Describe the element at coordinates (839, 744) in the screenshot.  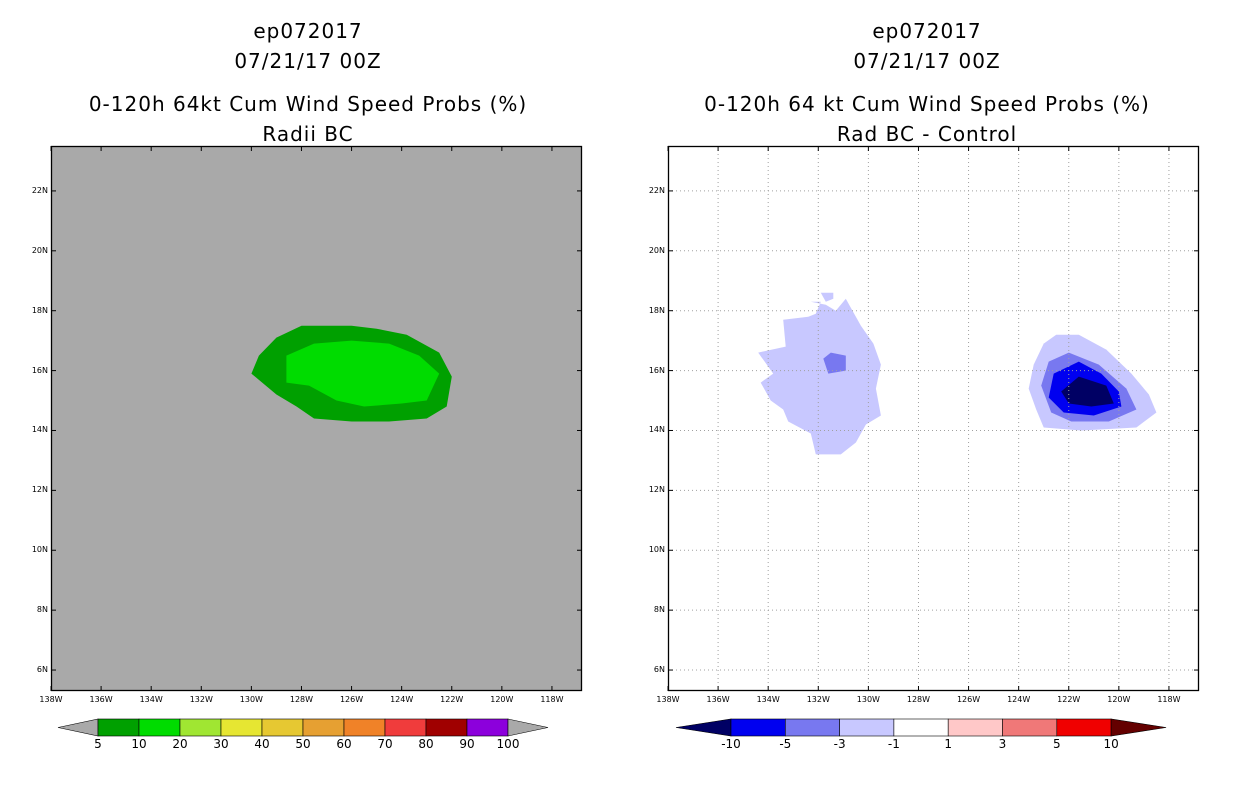
I see `colorbar-label: -3` at that location.